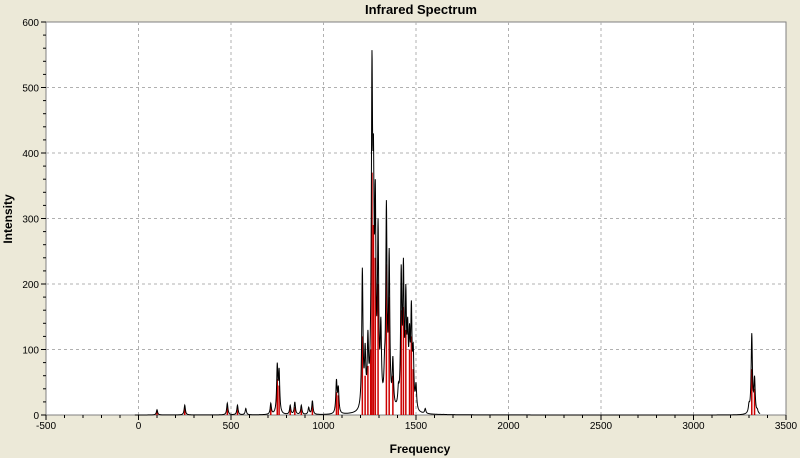 This screenshot has width=800, height=458. Describe the element at coordinates (508, 426) in the screenshot. I see `x-tick-label: 2000` at that location.